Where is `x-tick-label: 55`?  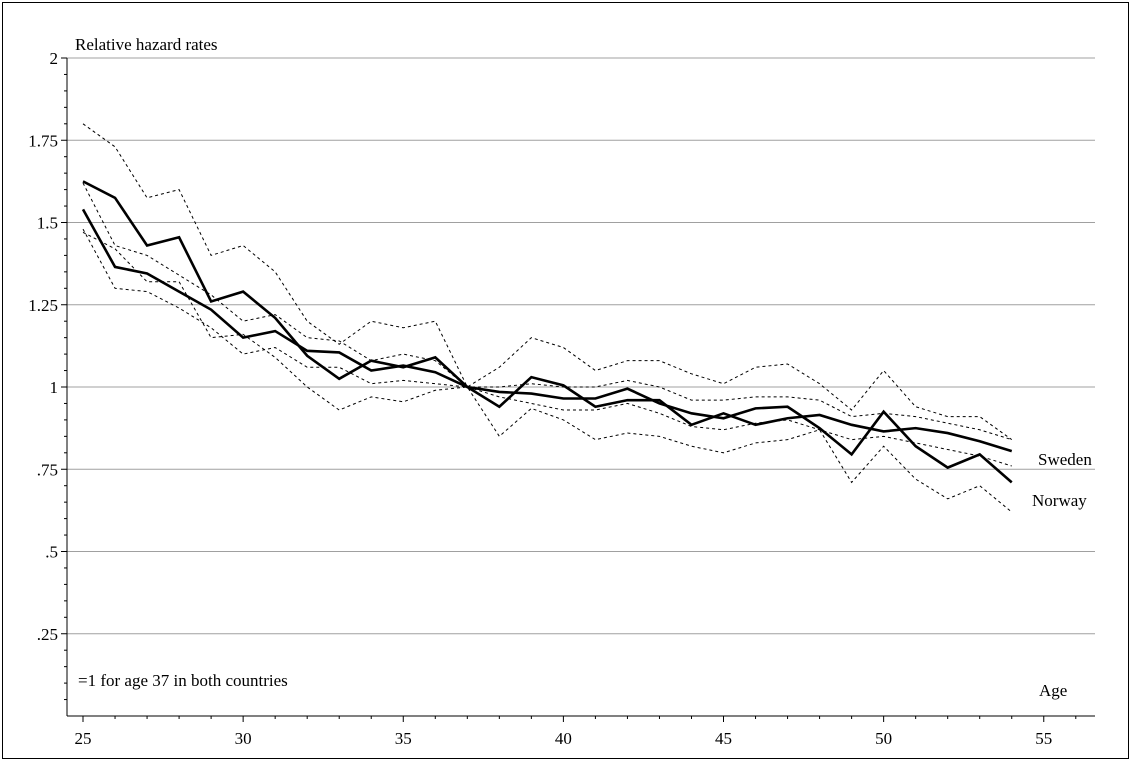
x-tick-label: 55 is located at coordinates (1043, 738).